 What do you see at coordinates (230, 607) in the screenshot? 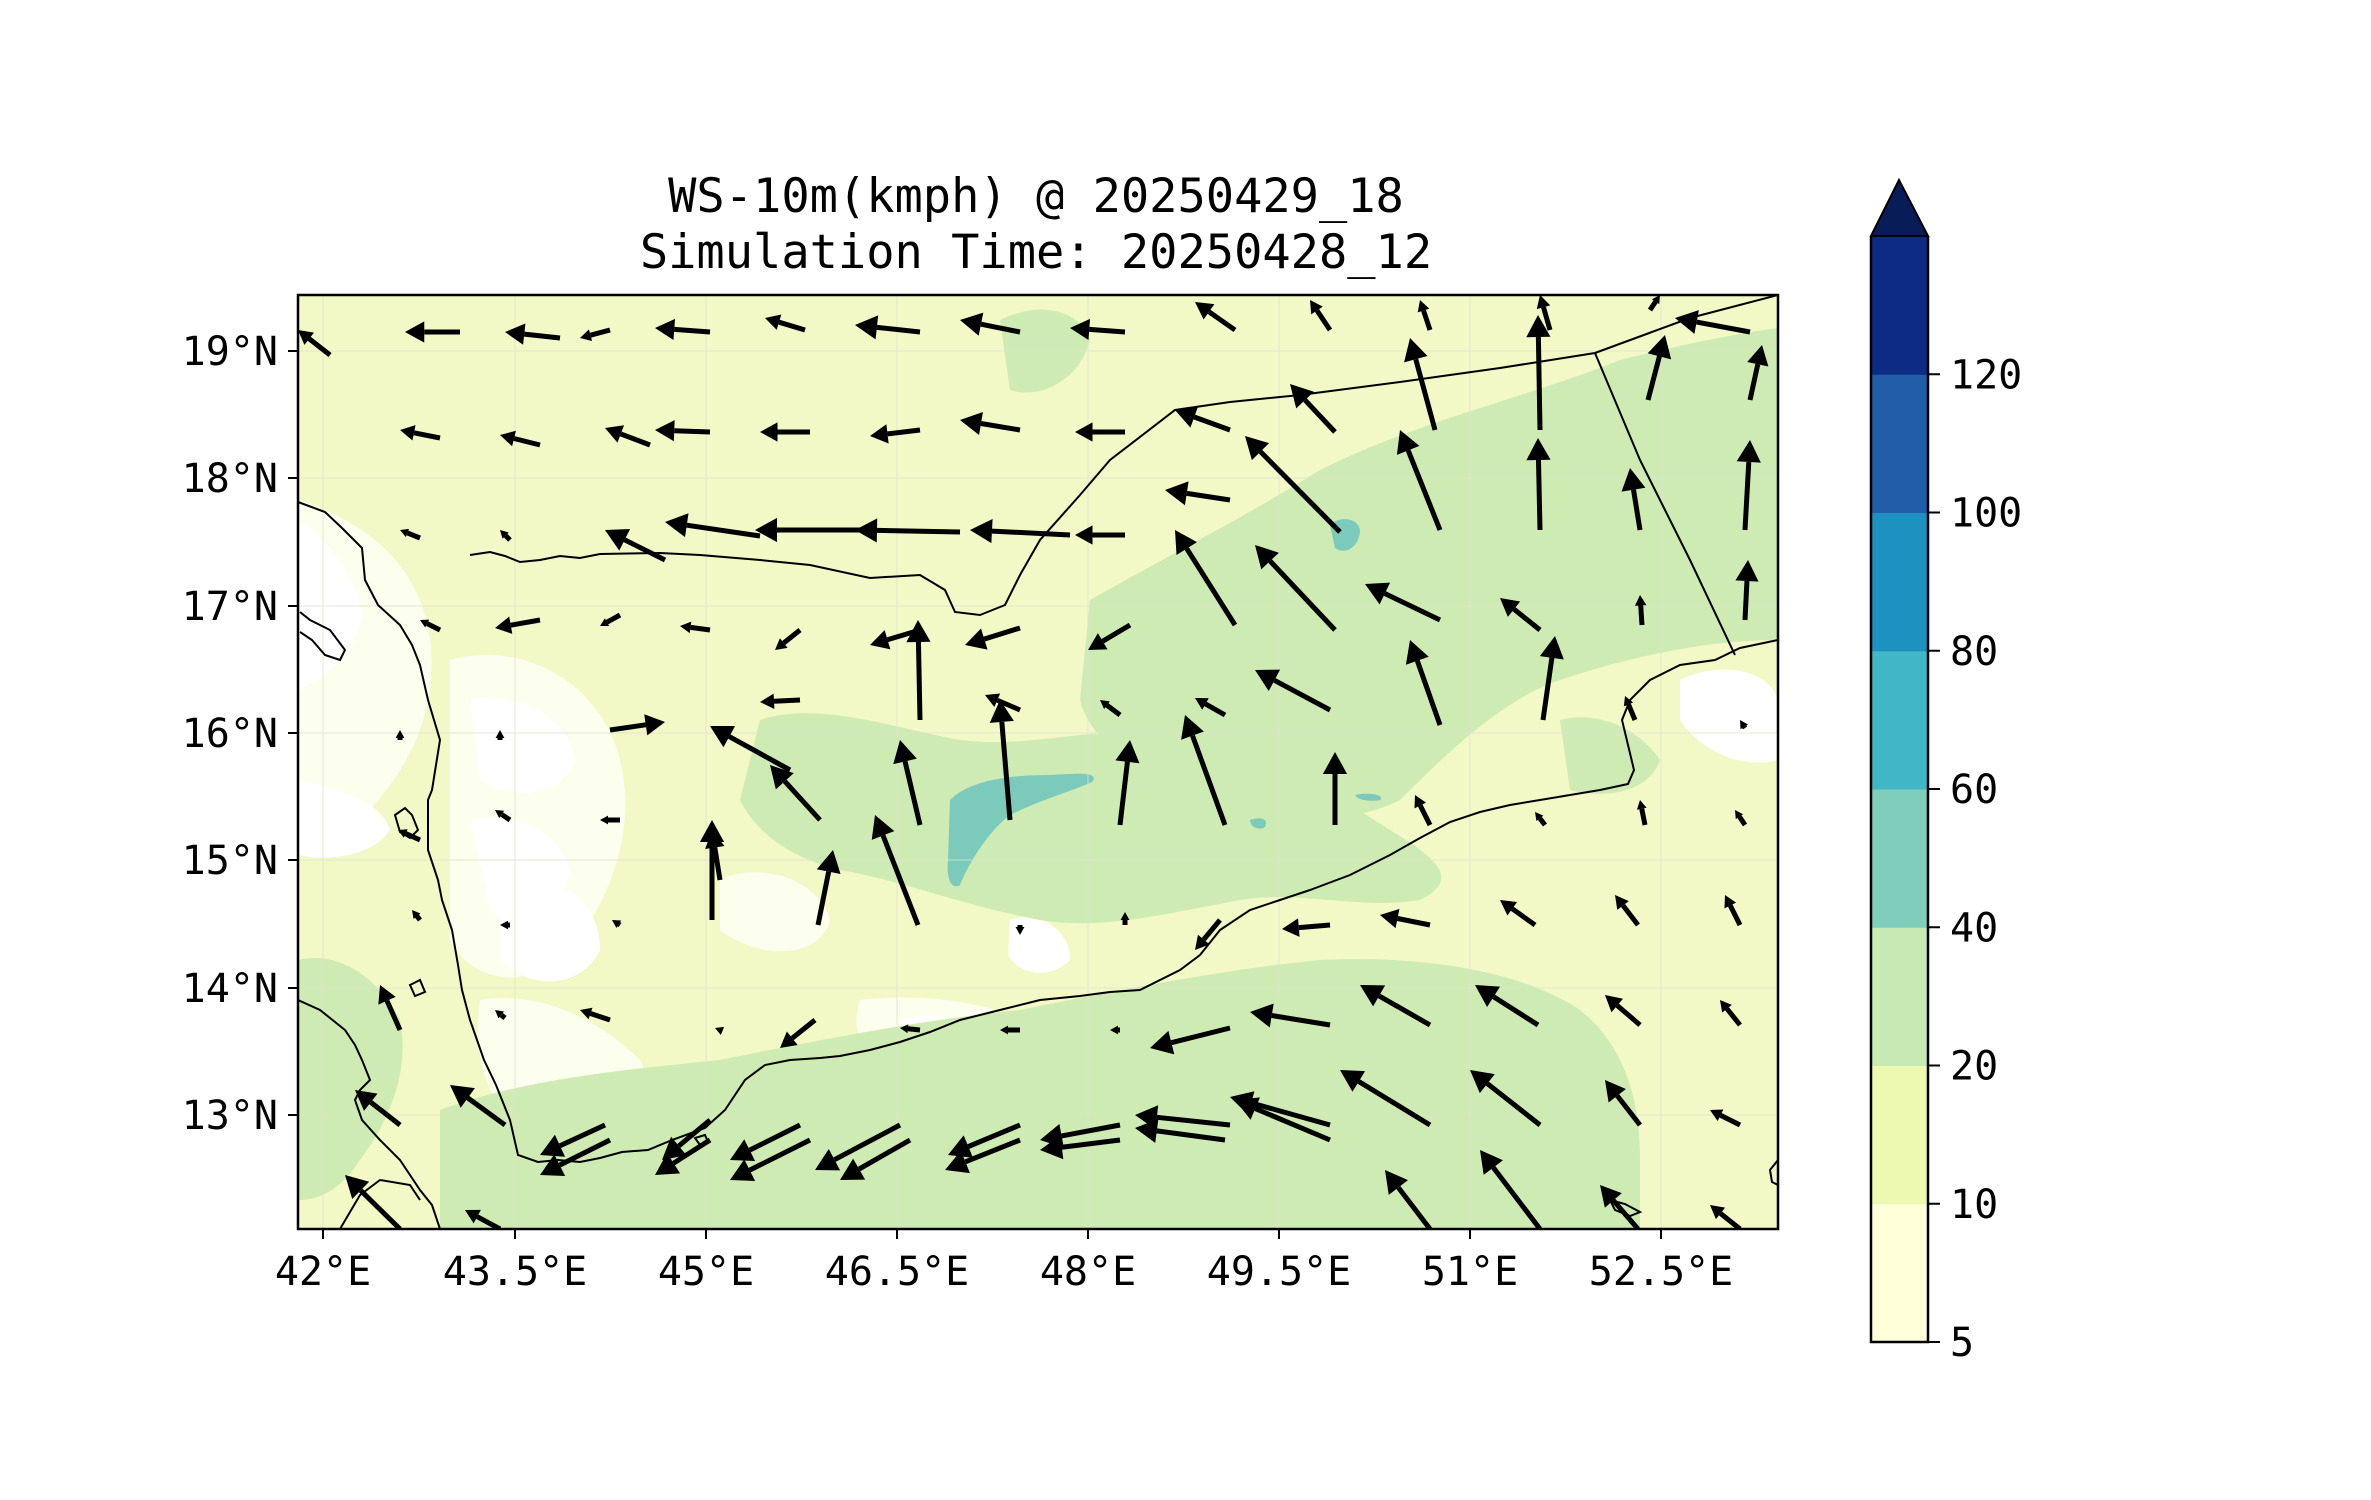
I see `lat-tick-label: 17°N` at bounding box center [230, 607].